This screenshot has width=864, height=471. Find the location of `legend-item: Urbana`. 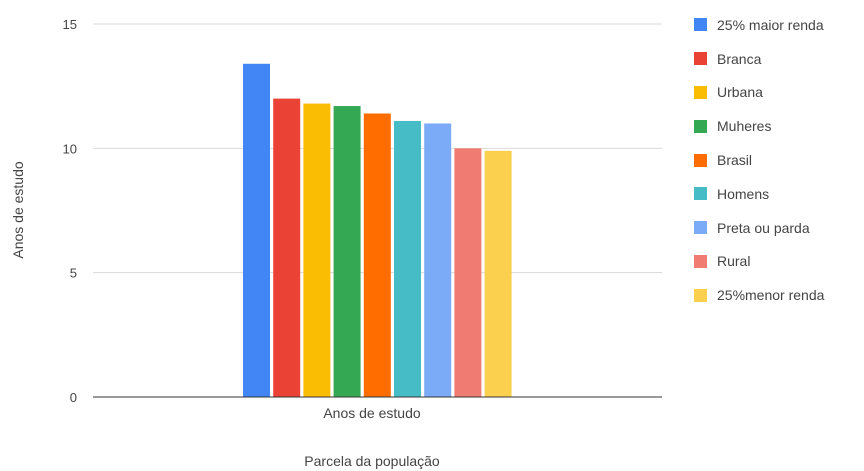

legend-item: Urbana is located at coordinates (759, 93).